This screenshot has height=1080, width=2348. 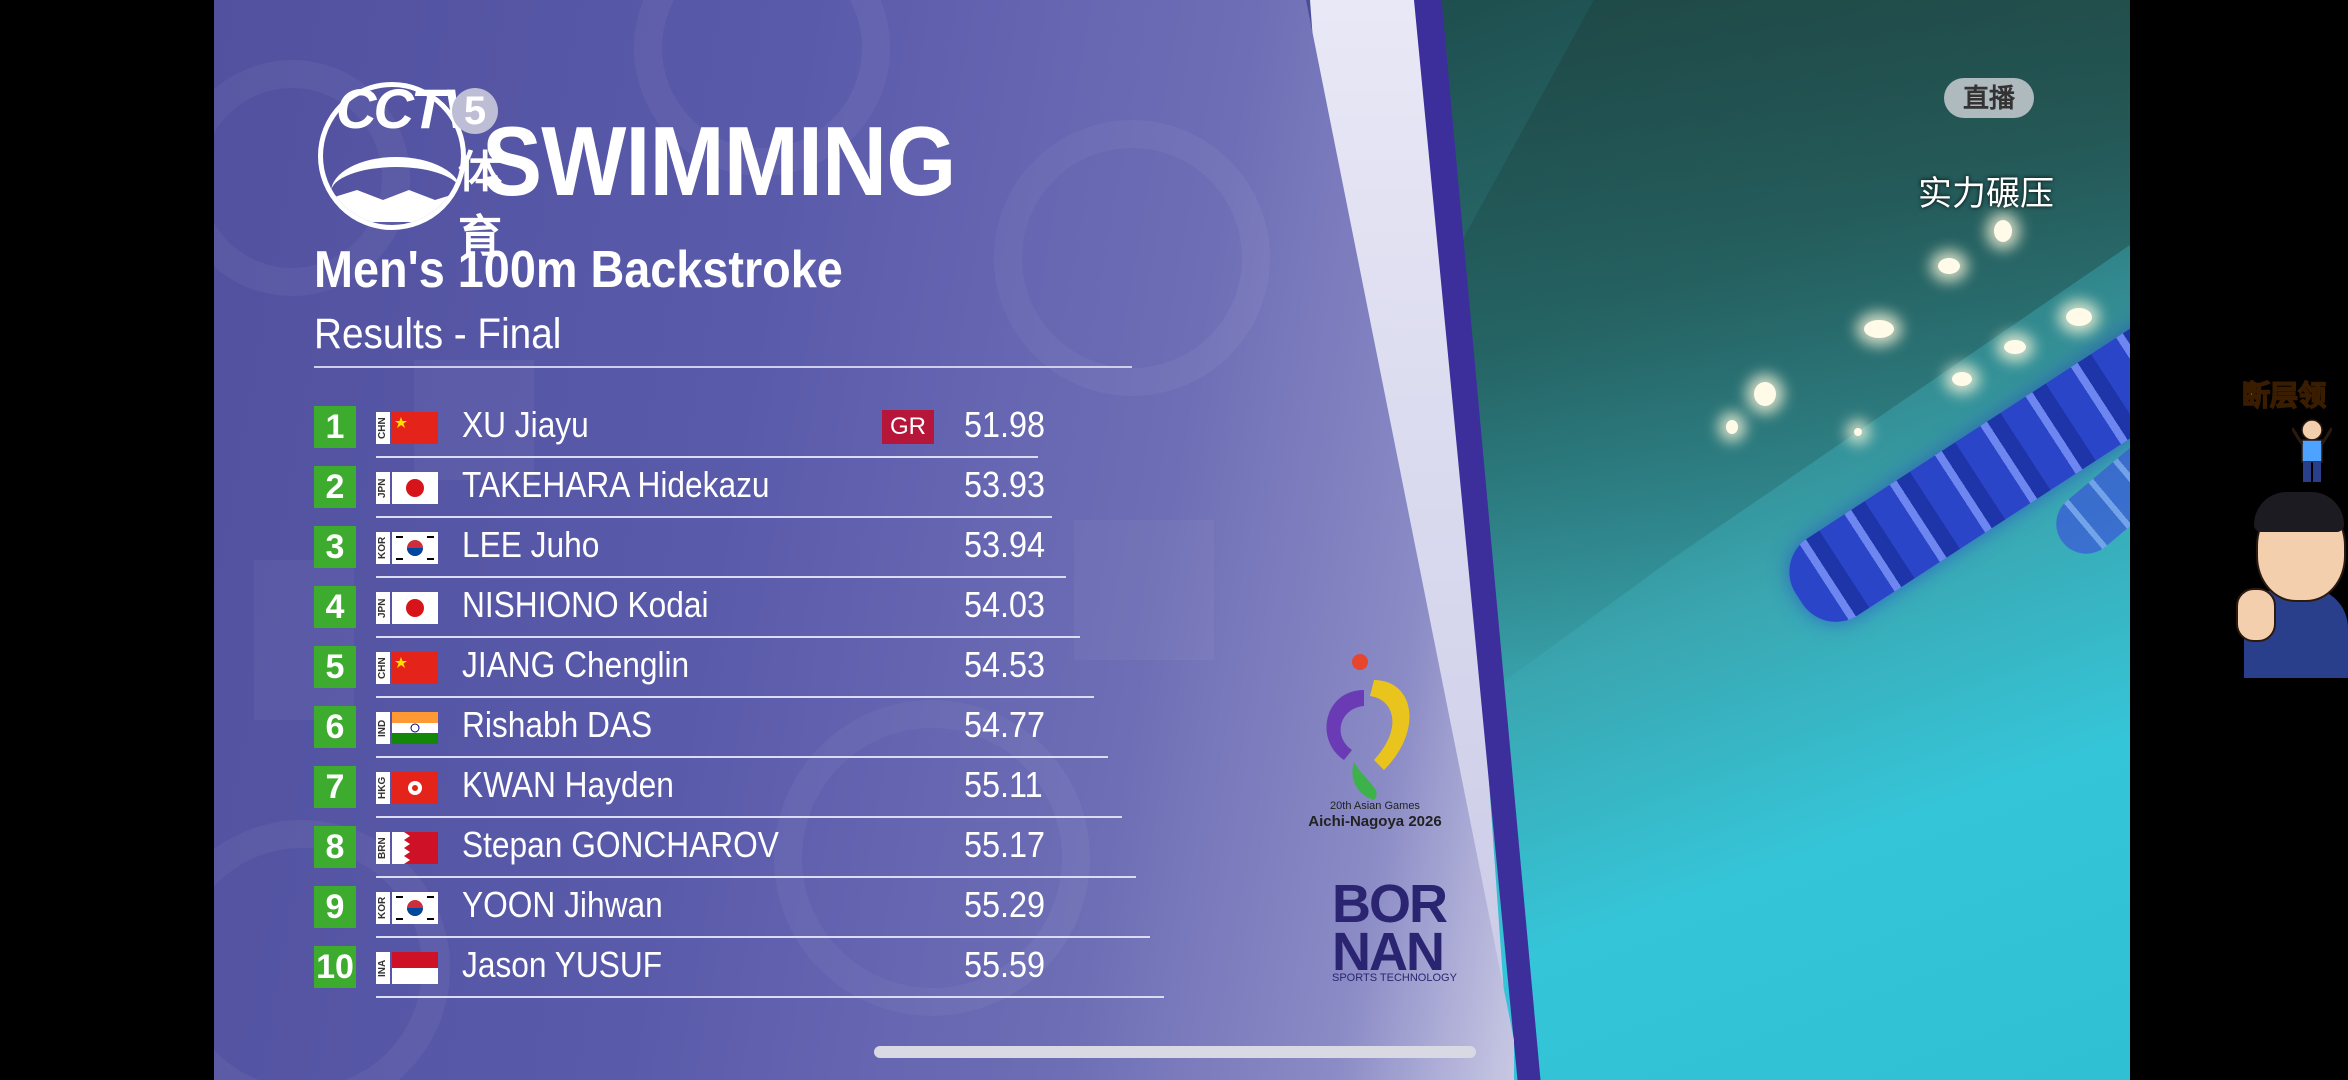 I want to click on athlete-name: YOON Jihwan, so click(x=562, y=904).